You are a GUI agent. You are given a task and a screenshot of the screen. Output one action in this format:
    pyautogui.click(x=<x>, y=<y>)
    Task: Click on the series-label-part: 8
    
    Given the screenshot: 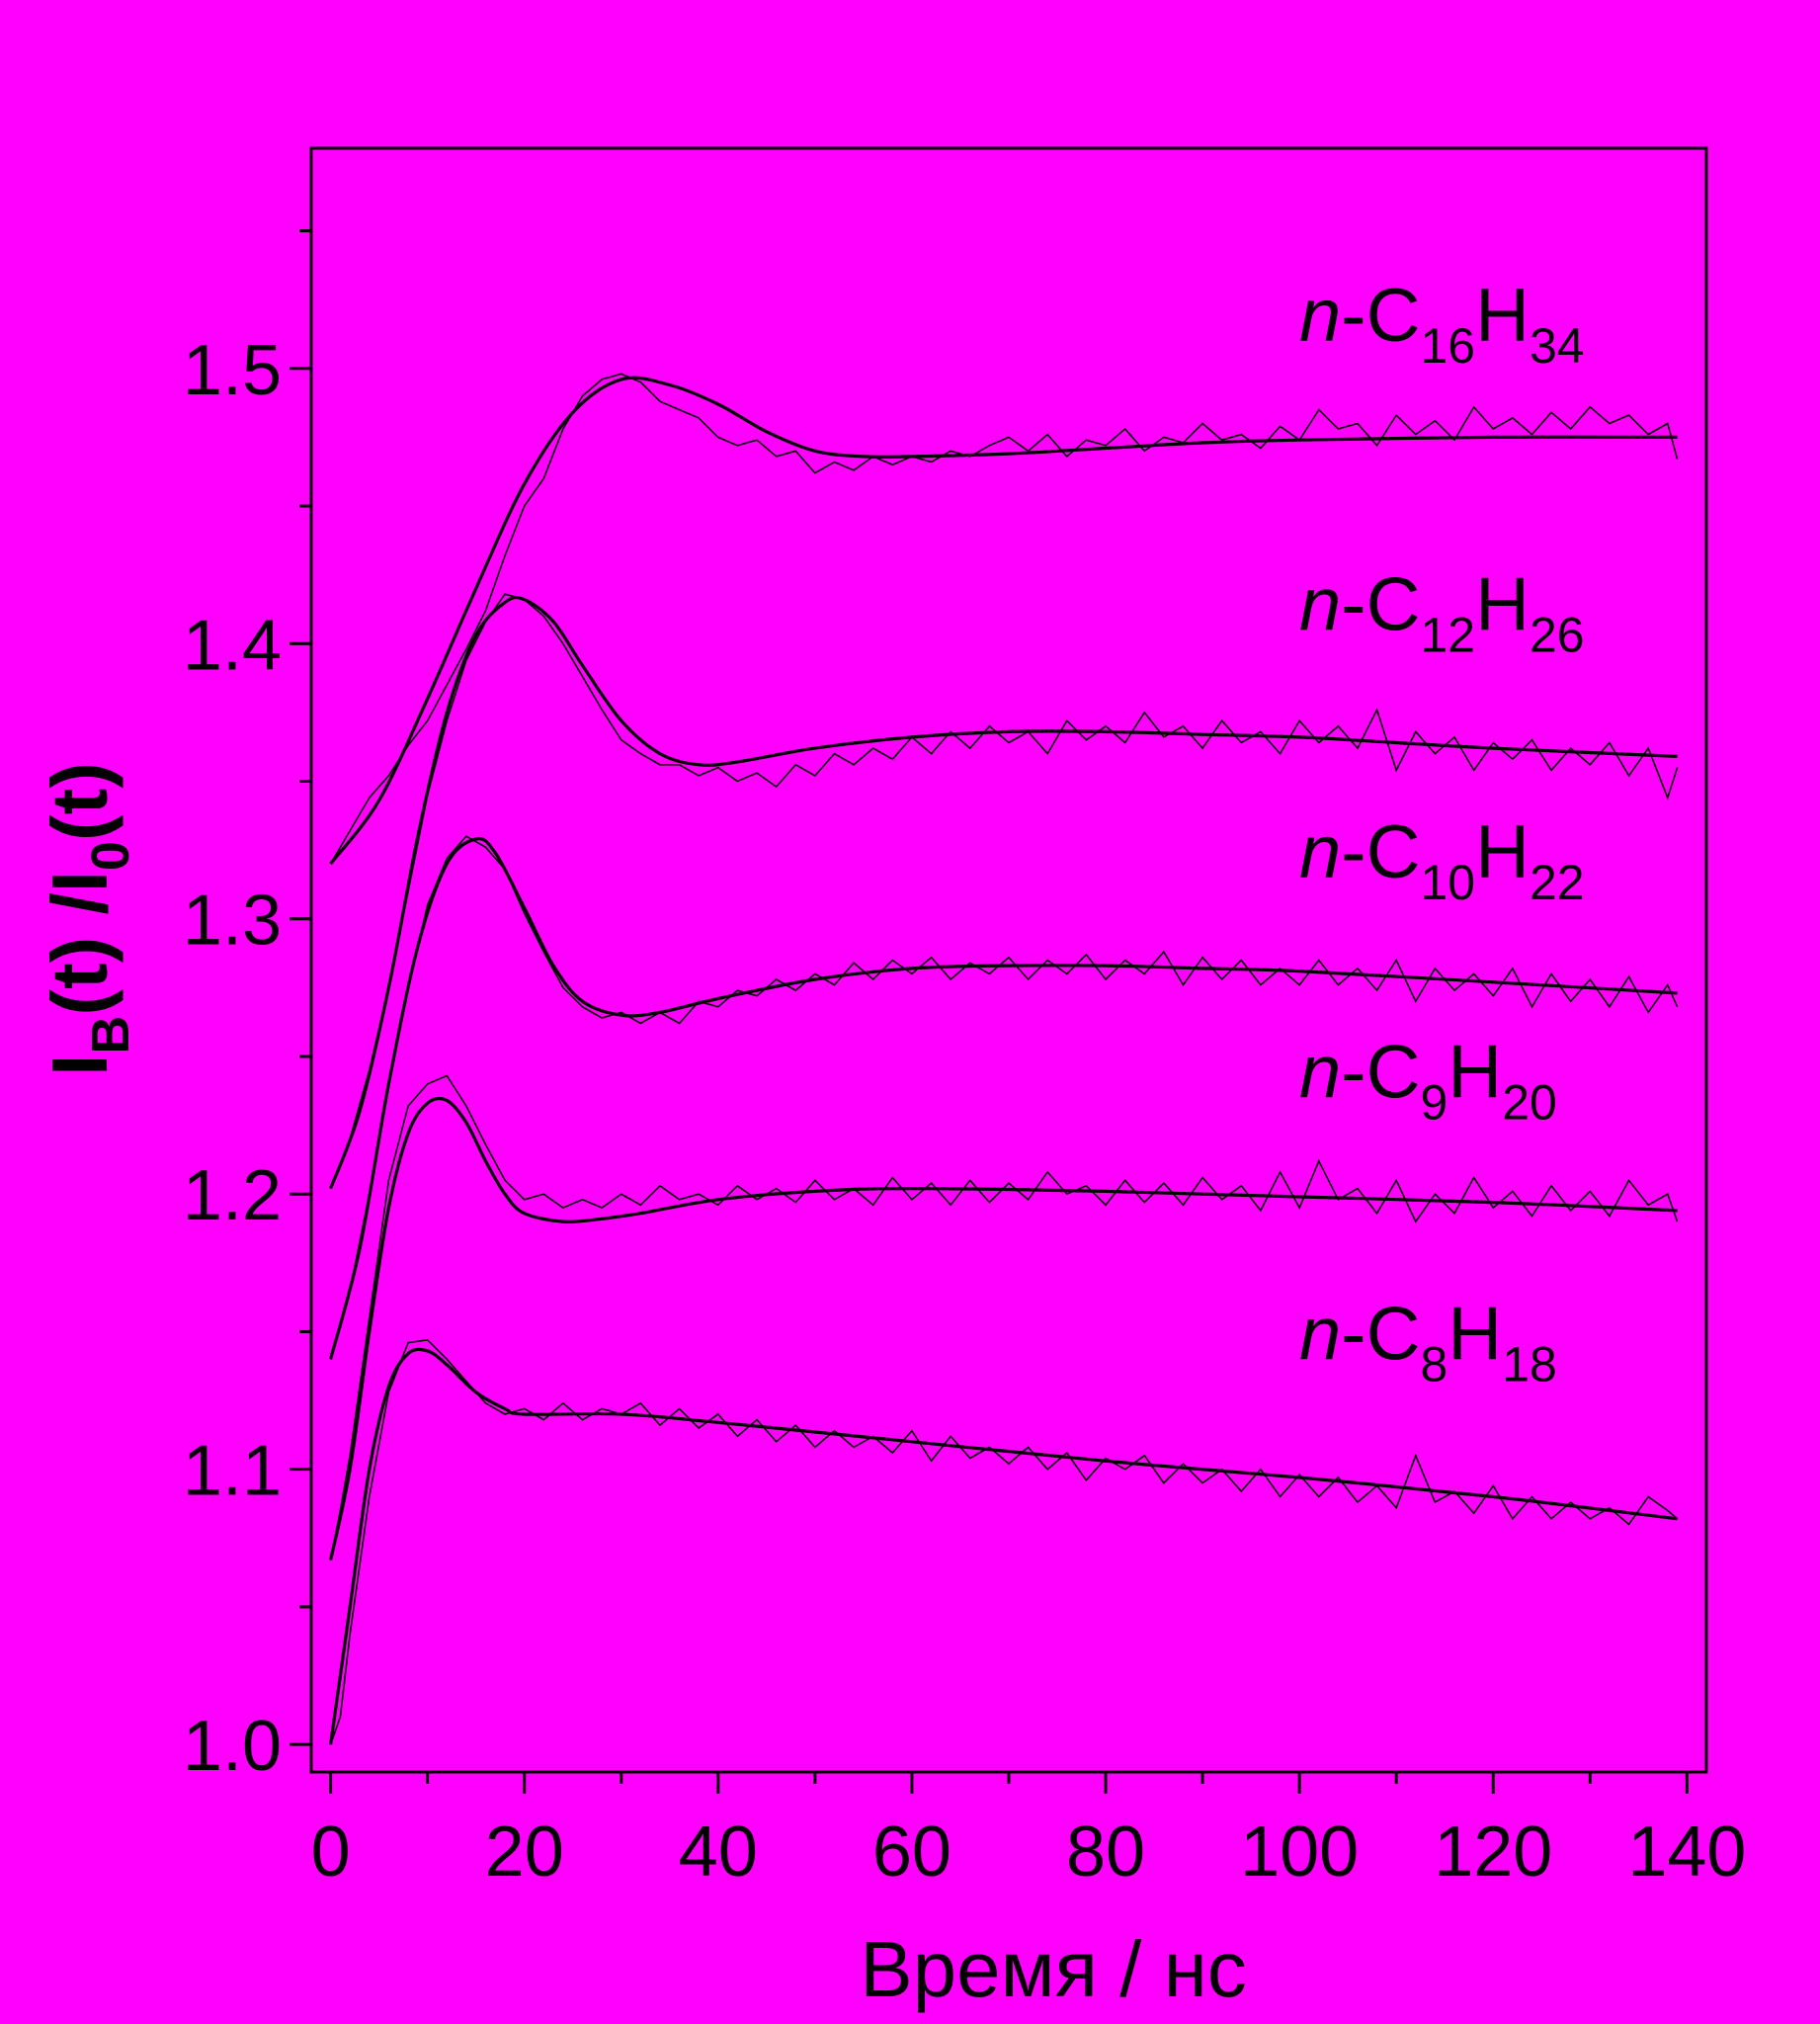 What is the action you would take?
    pyautogui.click(x=1434, y=1364)
    